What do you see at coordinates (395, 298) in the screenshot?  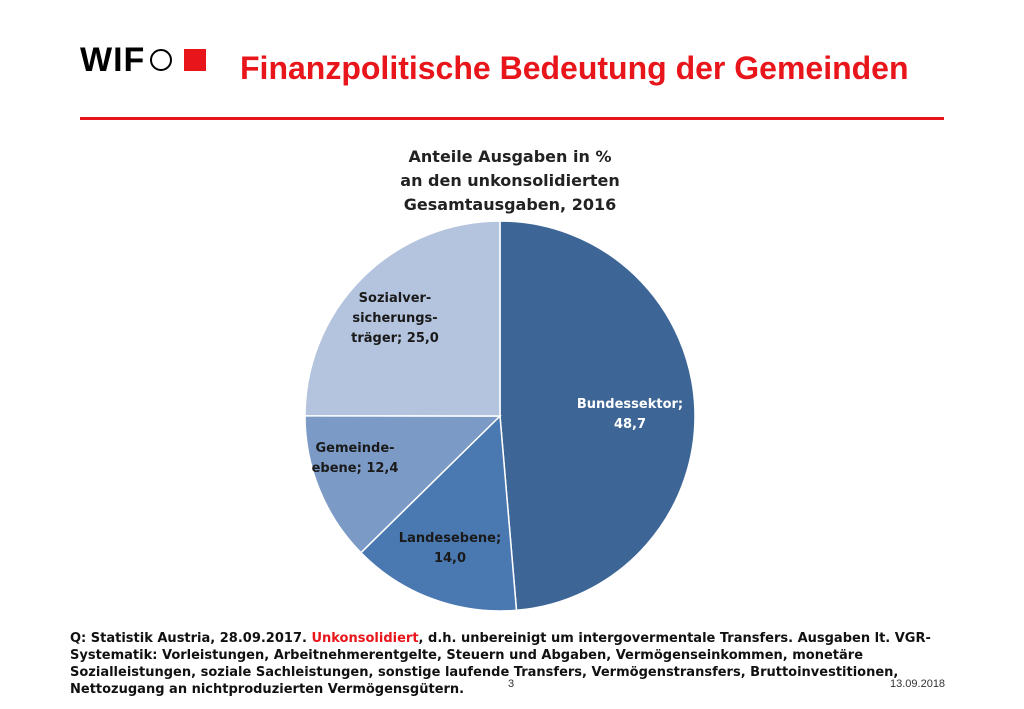 I see `pie-slice-label-line: Sozialver-` at bounding box center [395, 298].